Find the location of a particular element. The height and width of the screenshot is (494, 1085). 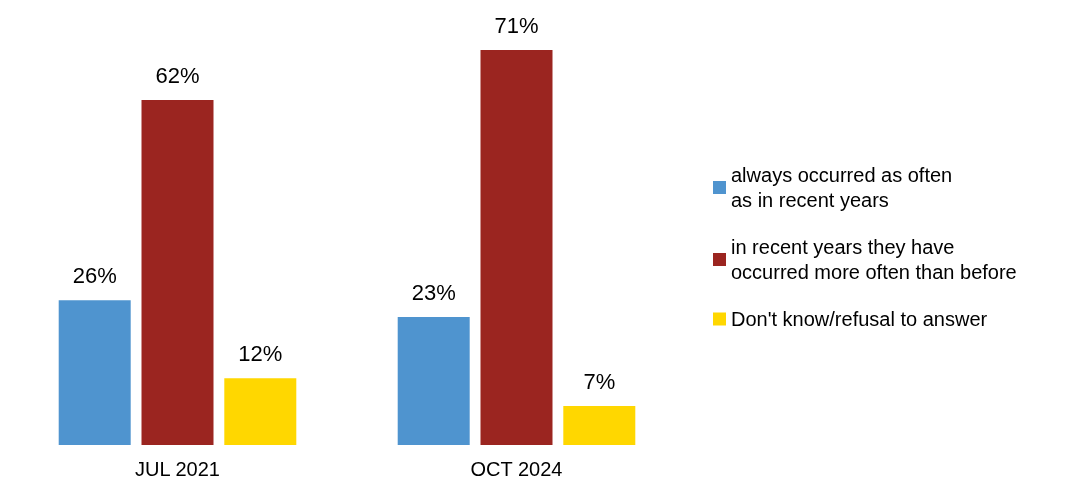

data-label: 26% is located at coordinates (94, 275).